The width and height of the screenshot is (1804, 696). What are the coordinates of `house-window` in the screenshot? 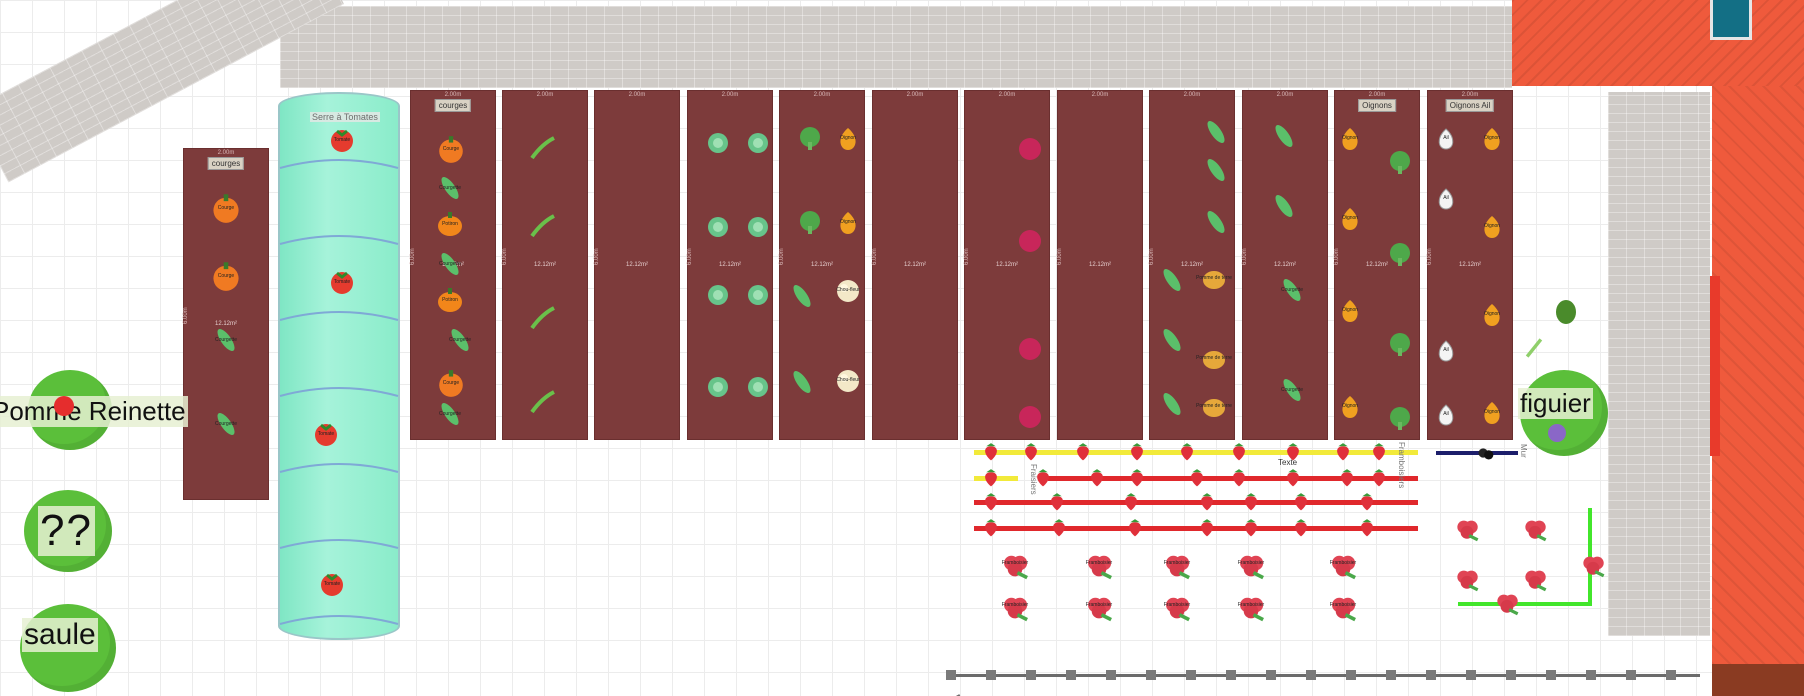 It's located at (1731, 20).